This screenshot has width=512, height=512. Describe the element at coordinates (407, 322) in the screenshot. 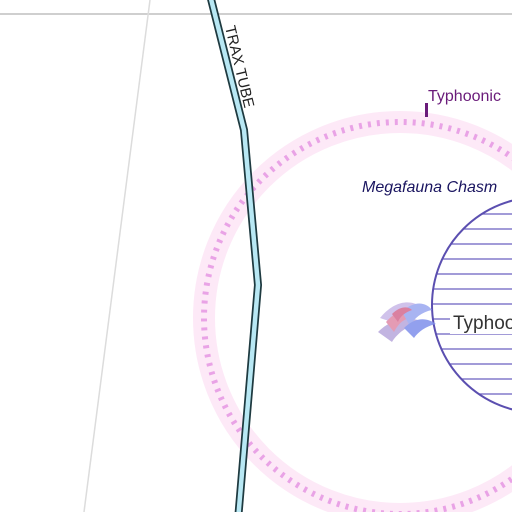

I see `storm-swirl-icon` at that location.